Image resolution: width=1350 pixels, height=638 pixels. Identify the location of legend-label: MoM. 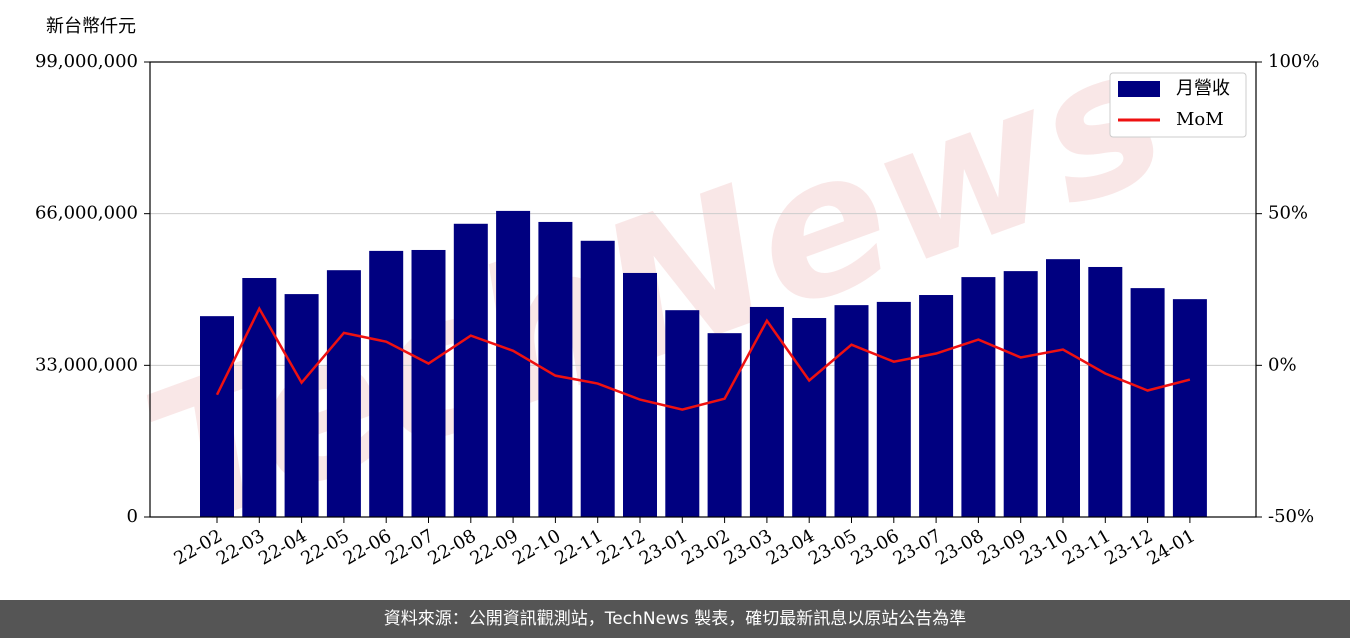
(1200, 119).